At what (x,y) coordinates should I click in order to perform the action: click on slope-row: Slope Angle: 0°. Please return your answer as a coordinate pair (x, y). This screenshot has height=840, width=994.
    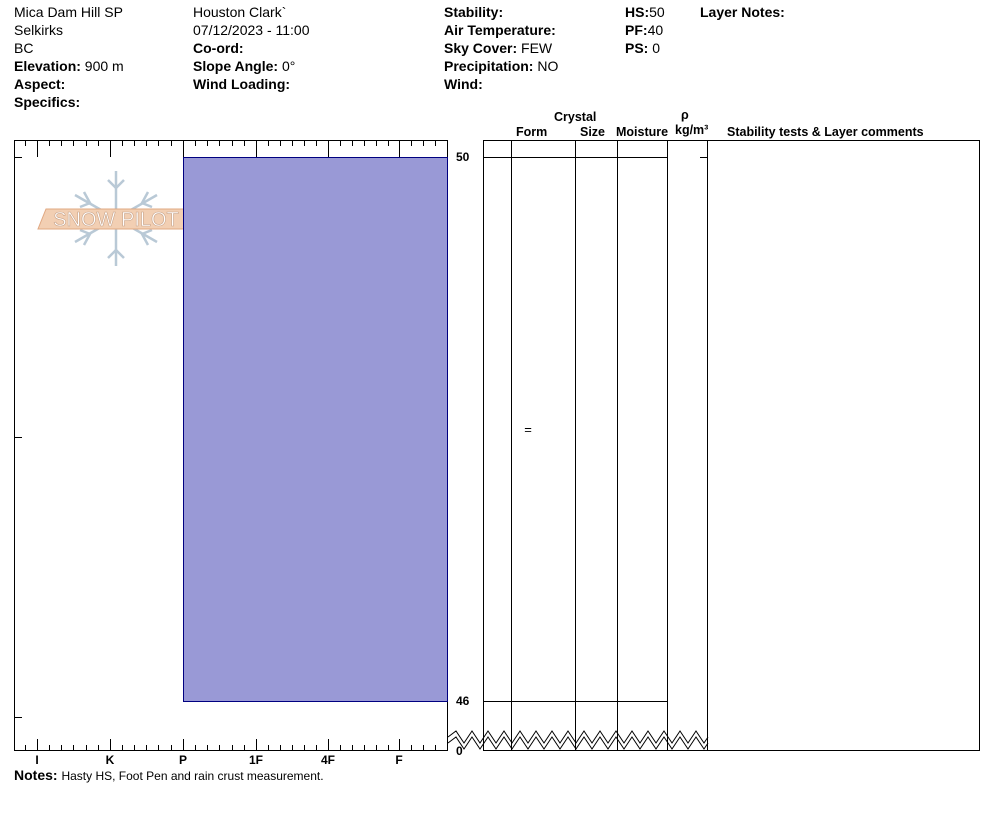
    Looking at the image, I should click on (244, 66).